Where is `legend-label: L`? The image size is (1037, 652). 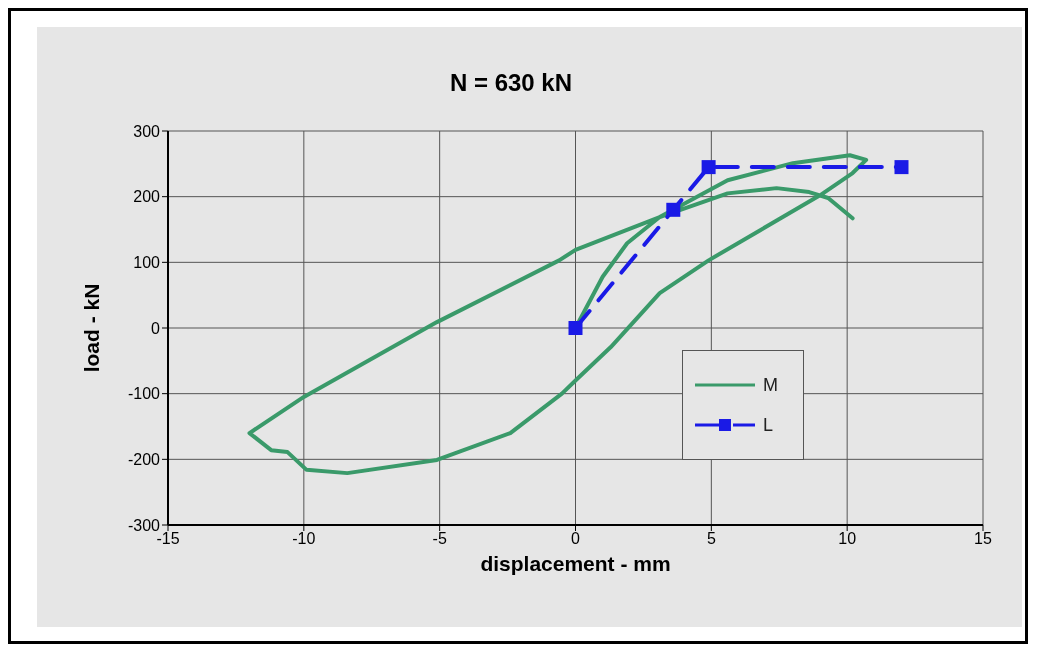
legend-label: L is located at coordinates (768, 425).